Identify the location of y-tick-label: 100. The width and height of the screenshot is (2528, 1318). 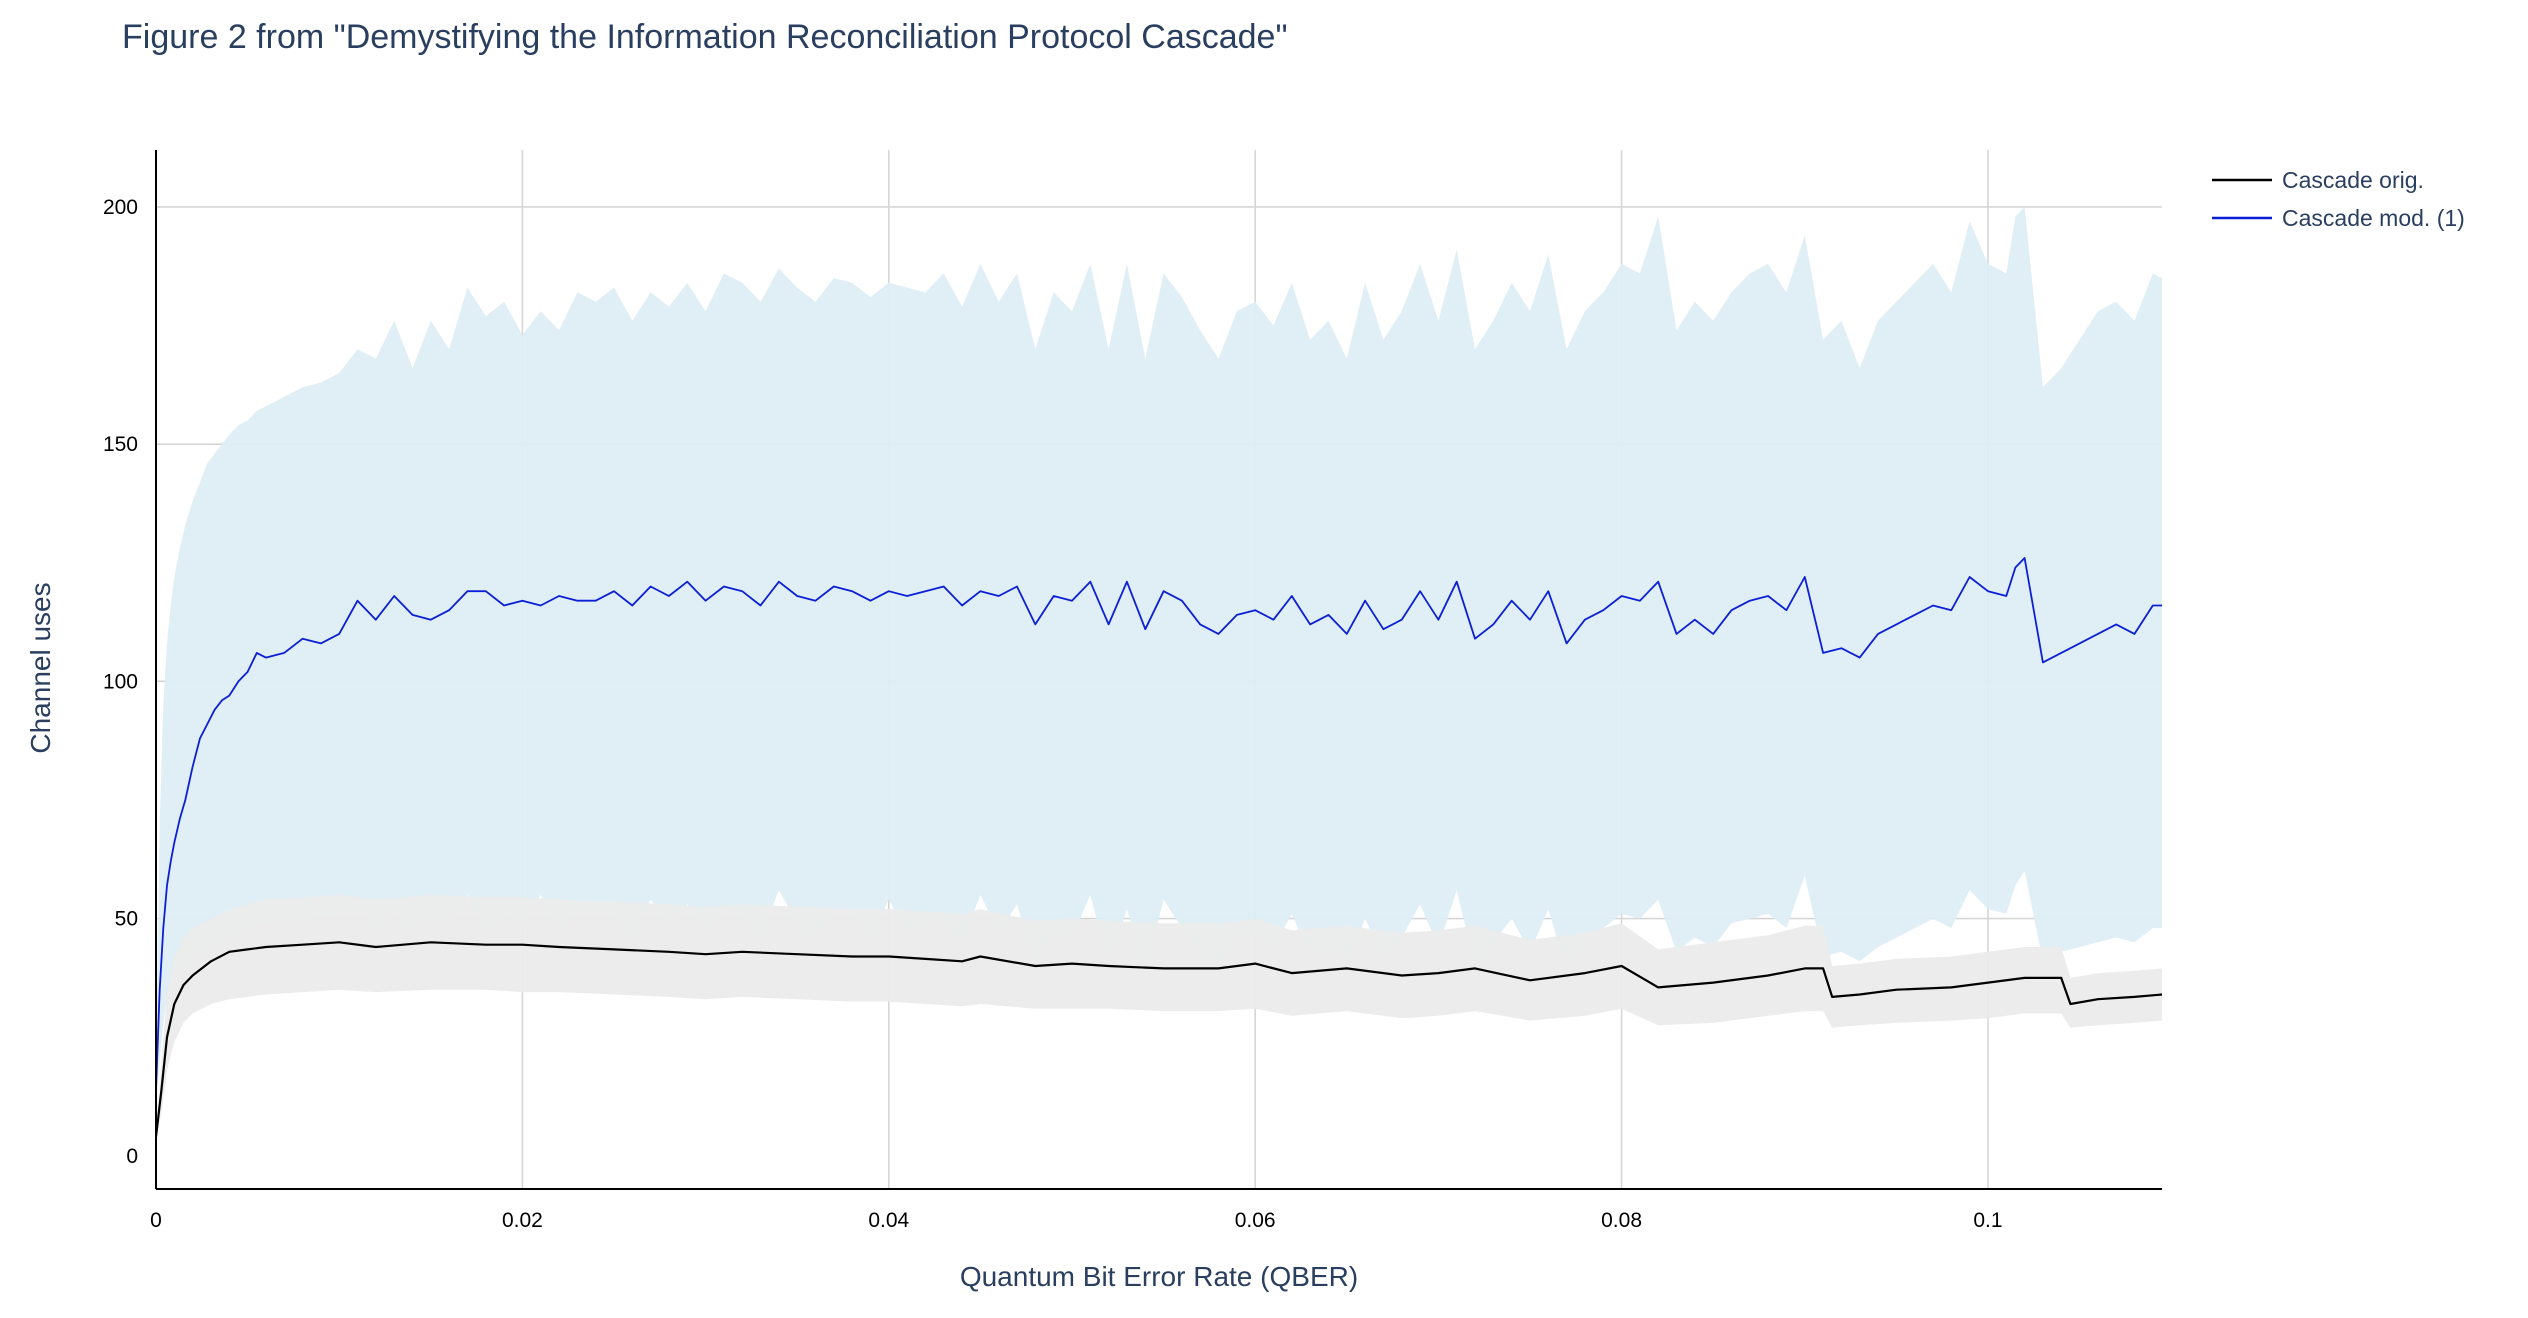
(120, 681).